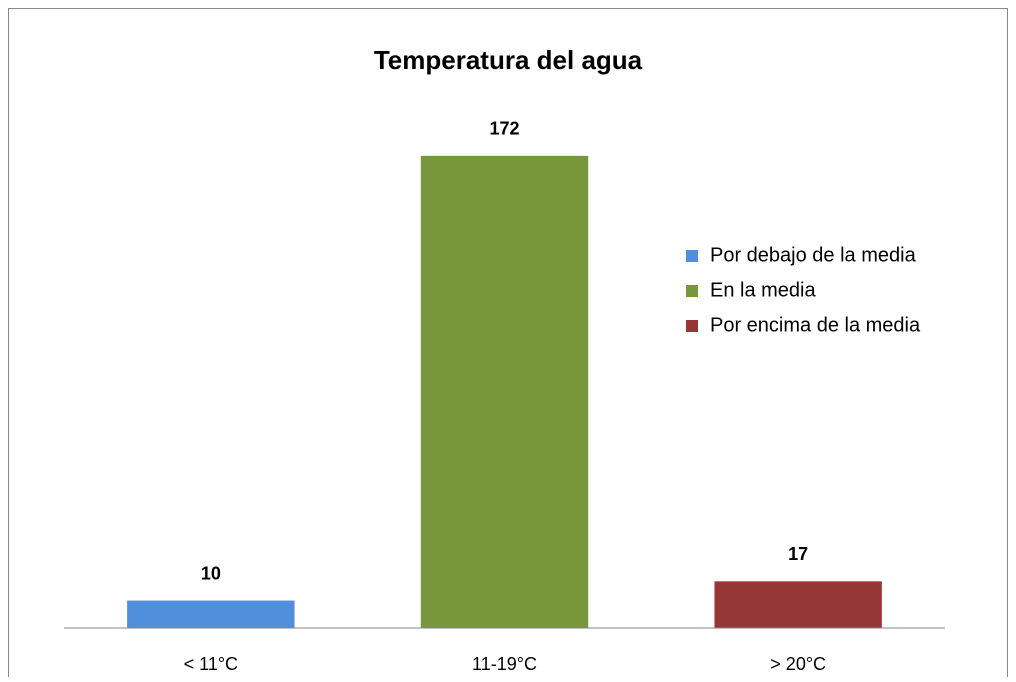  I want to click on x-tick-label: > 20°C, so click(798, 664).